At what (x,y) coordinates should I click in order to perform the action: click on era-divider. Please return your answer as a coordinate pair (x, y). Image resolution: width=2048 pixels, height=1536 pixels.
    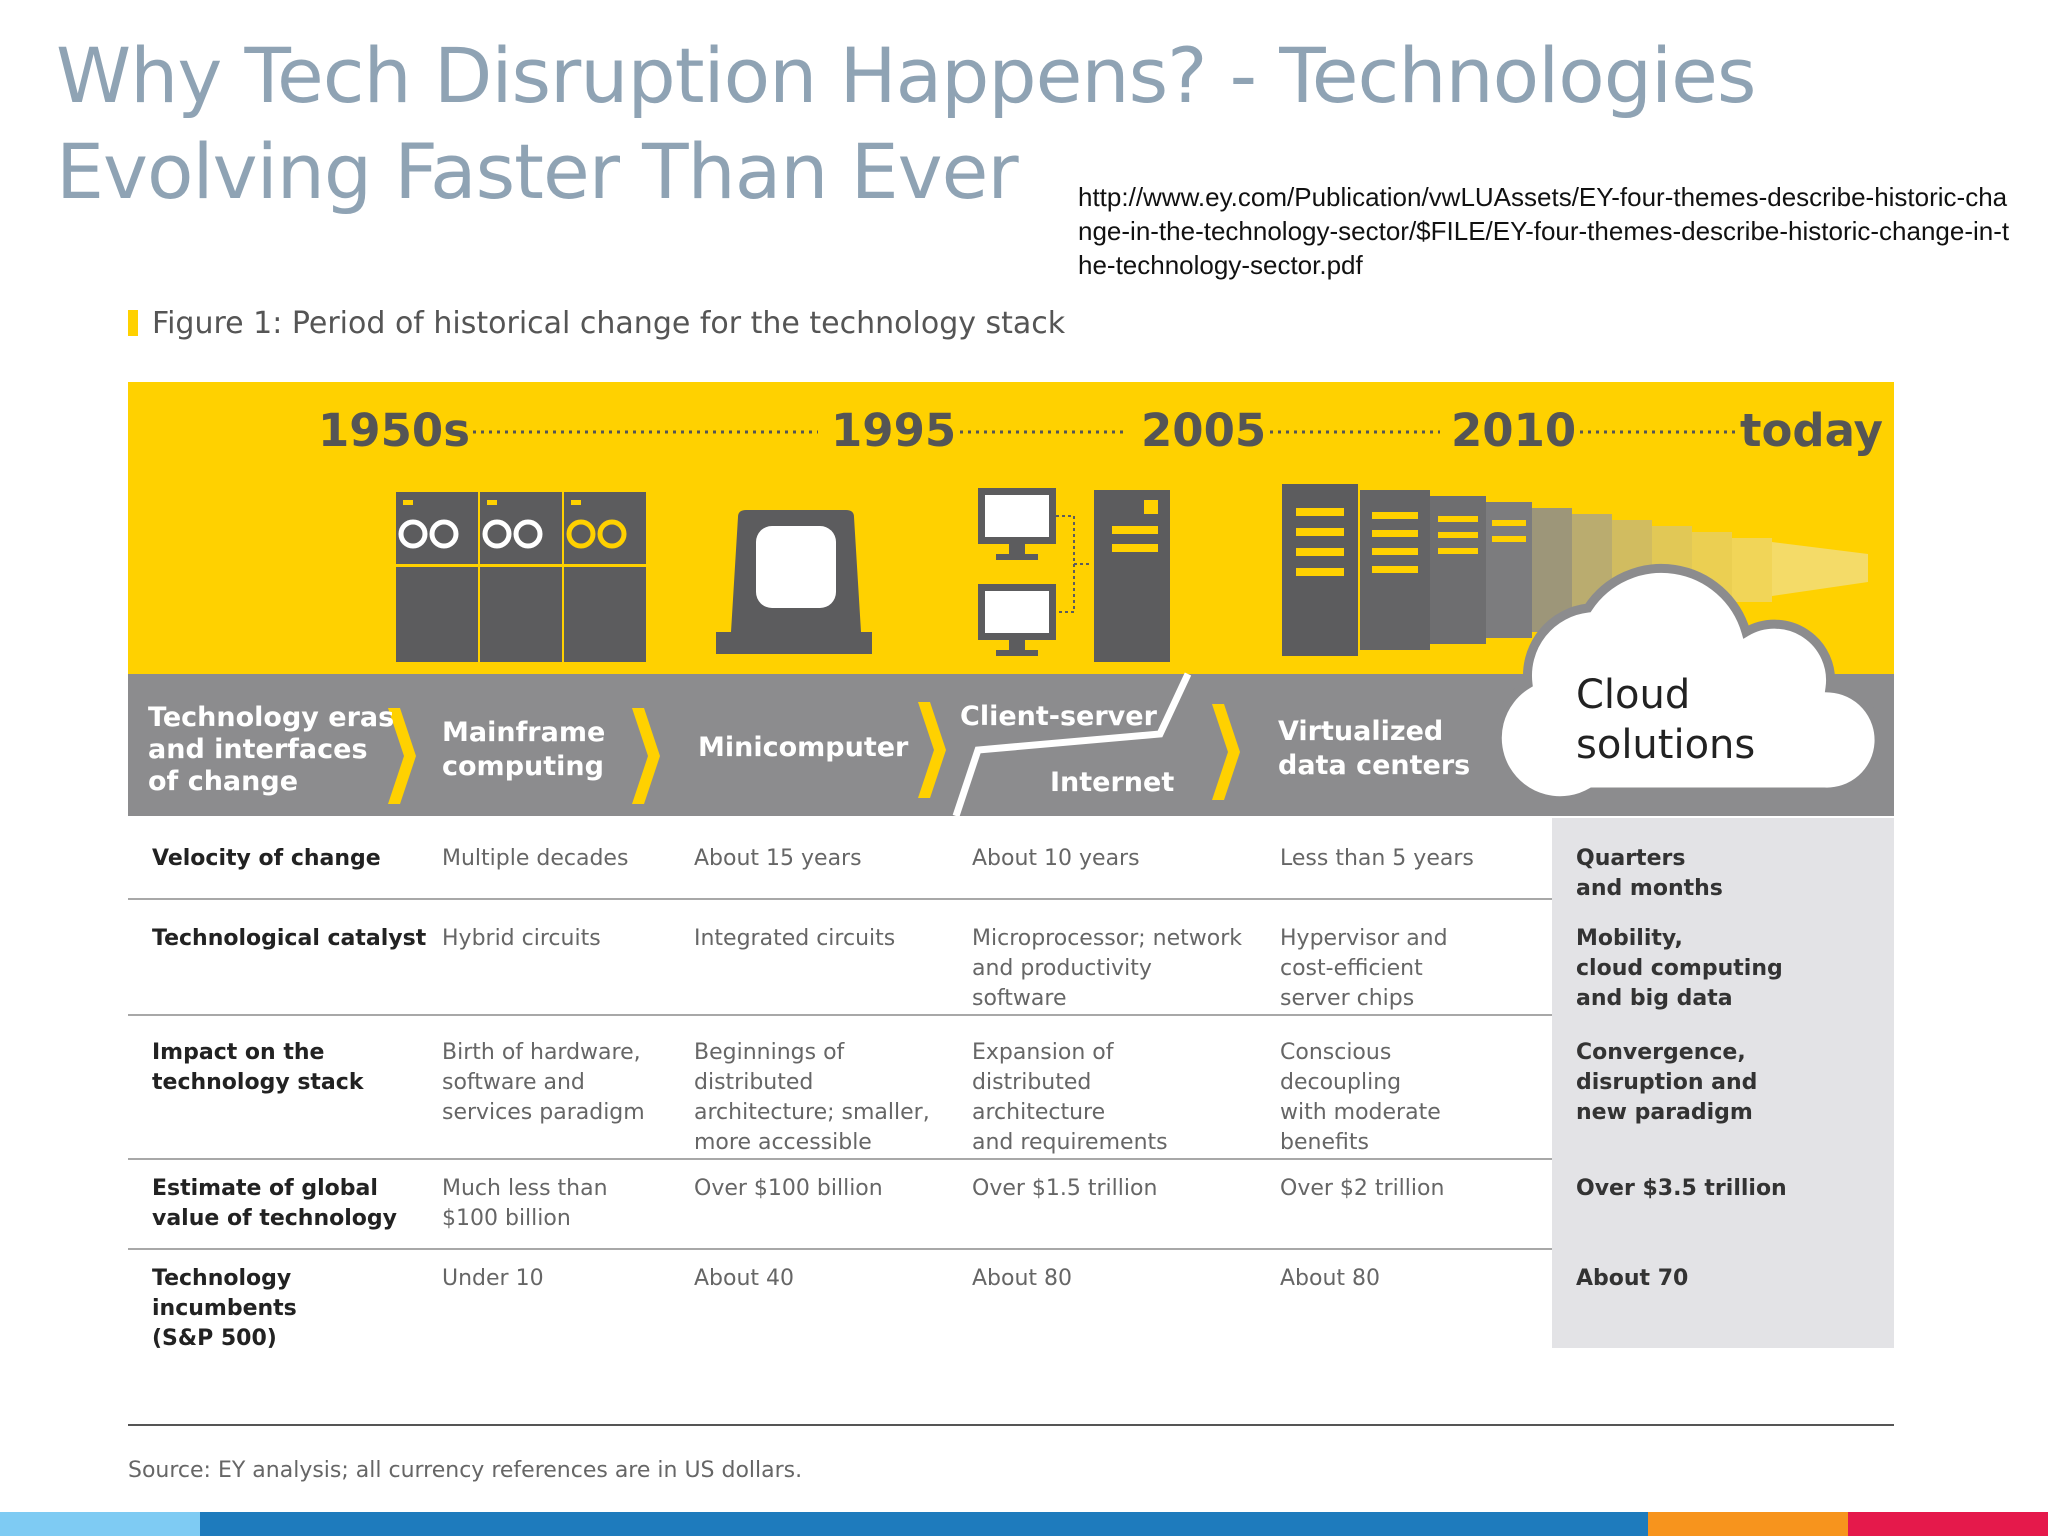
    Looking at the image, I should click on (1072, 745).